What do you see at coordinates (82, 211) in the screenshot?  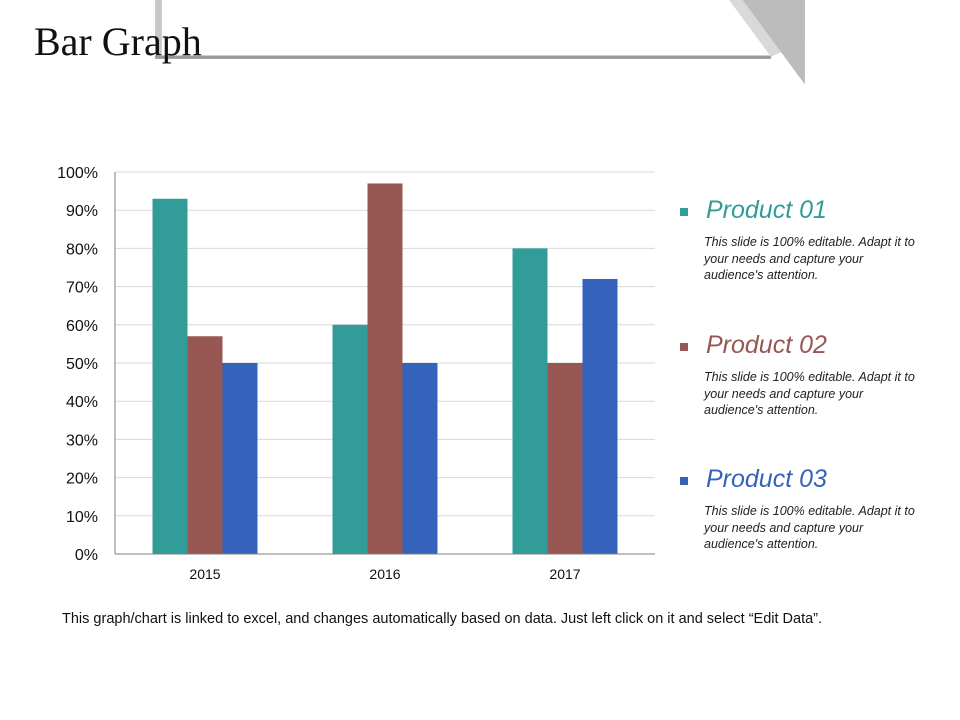 I see `y-tick-label: 90%` at bounding box center [82, 211].